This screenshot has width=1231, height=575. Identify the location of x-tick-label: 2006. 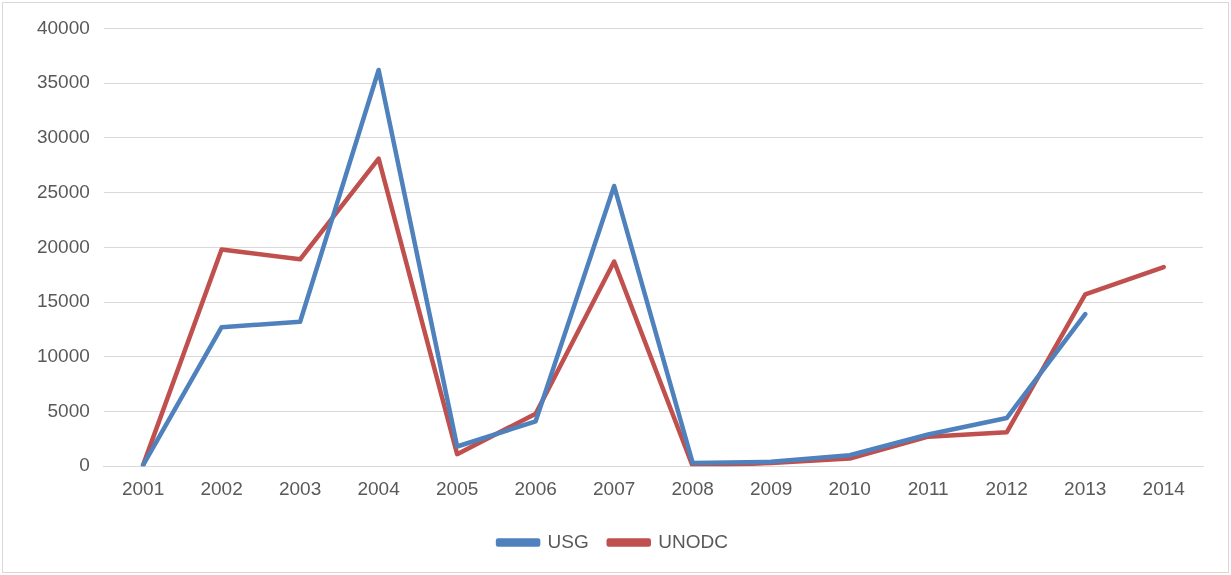
(535, 488).